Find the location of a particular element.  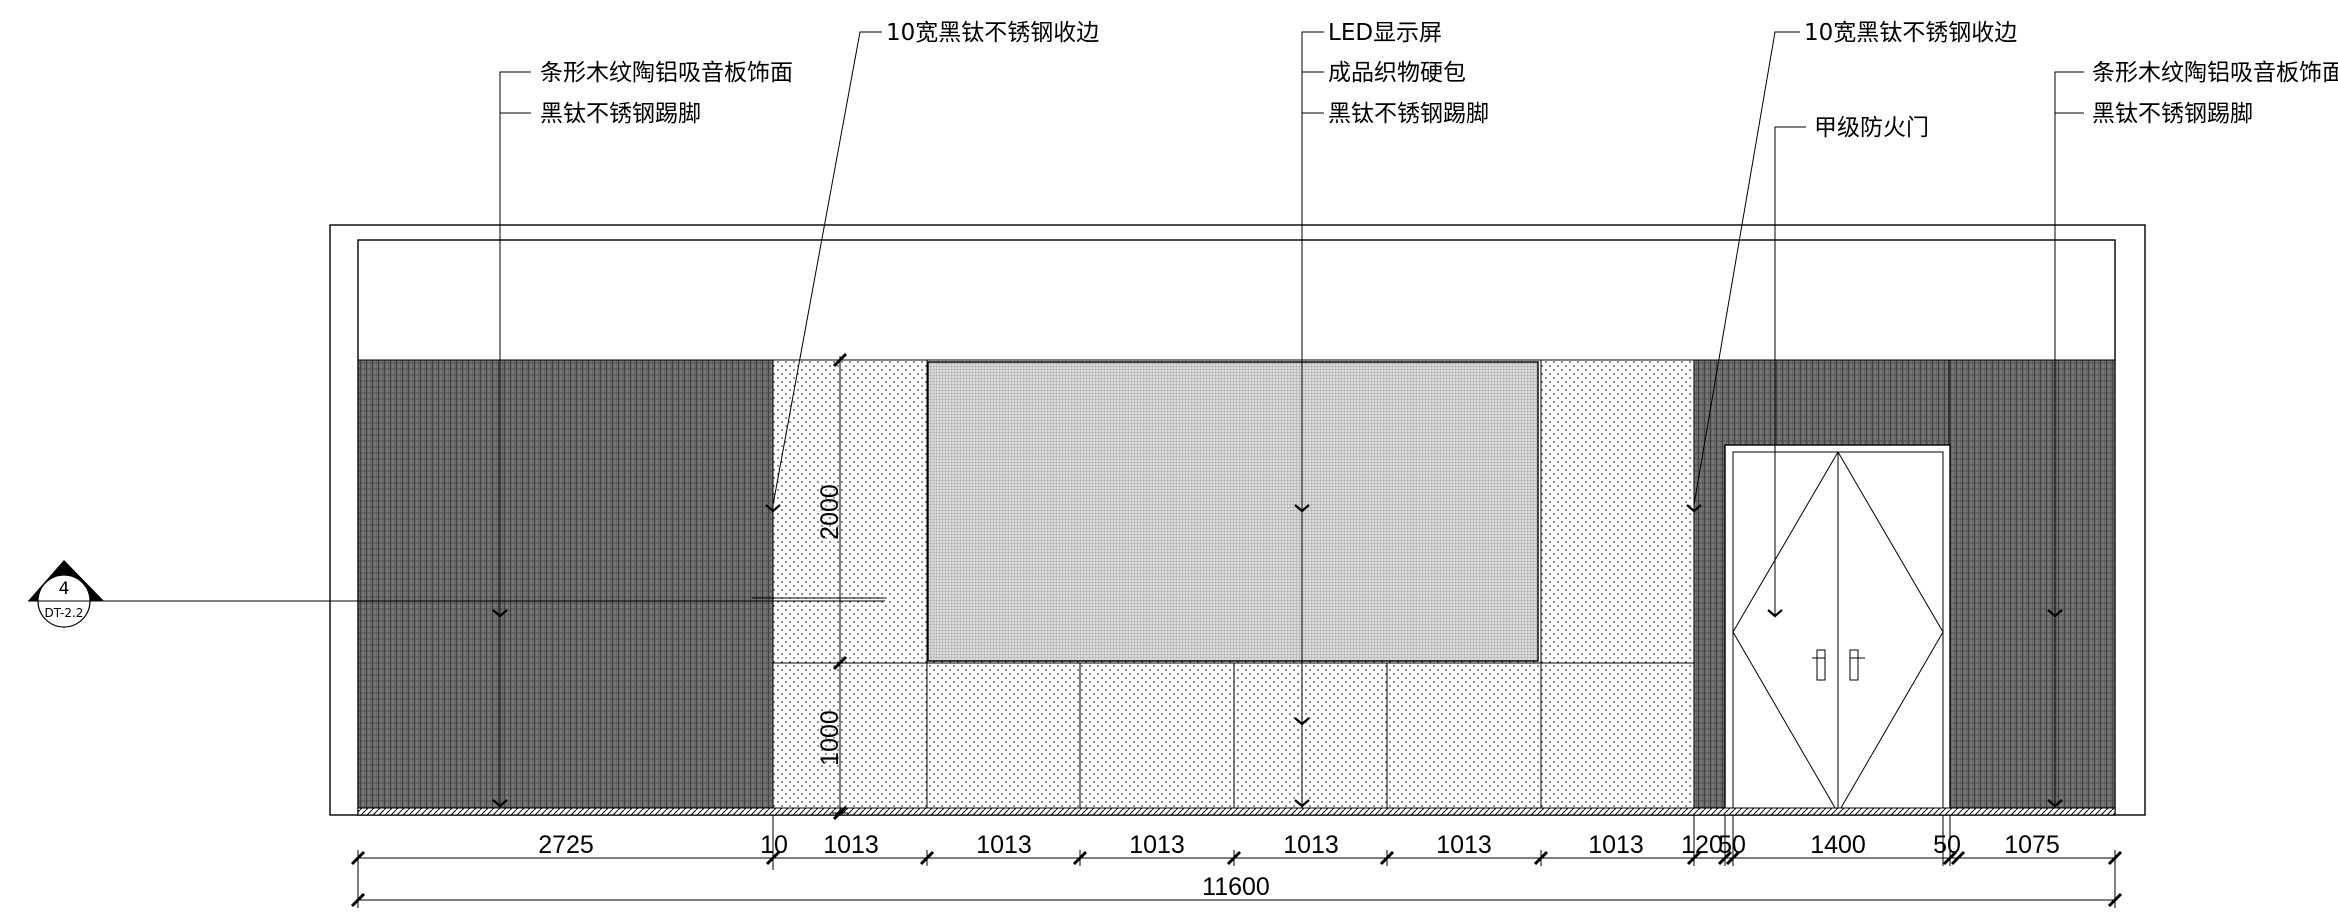

dim-1013-b: 1013 is located at coordinates (1004, 845).